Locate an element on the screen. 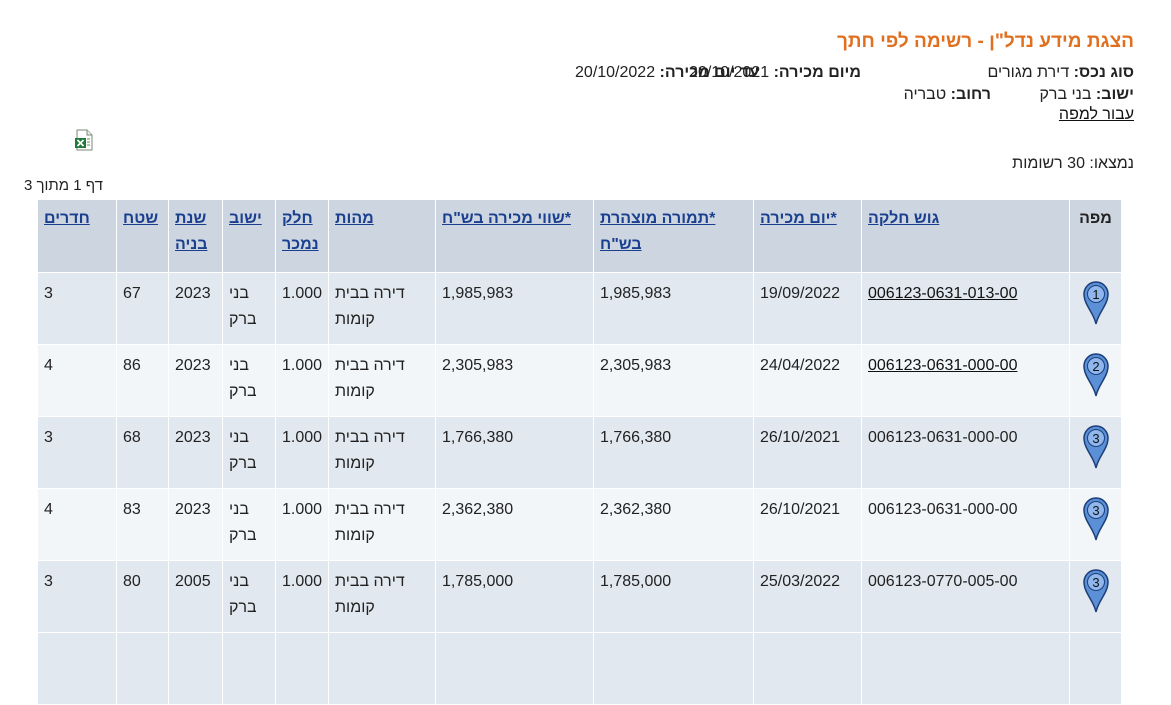 Image resolution: width=1171 pixels, height=705 pixels. sort-sale-date-link: *יום מכירה is located at coordinates (798, 218).